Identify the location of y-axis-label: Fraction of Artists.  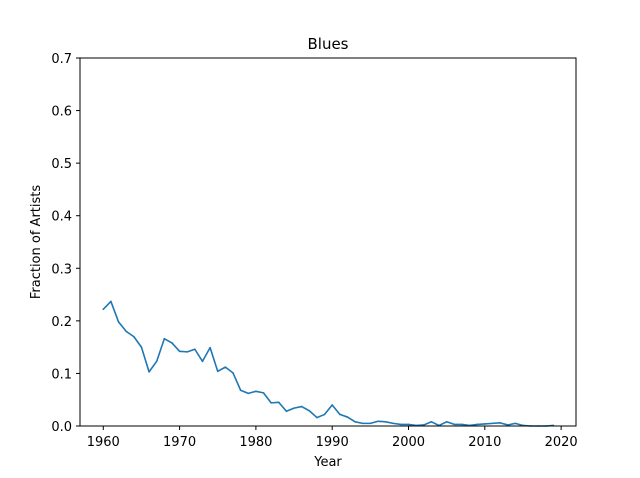
(36, 242).